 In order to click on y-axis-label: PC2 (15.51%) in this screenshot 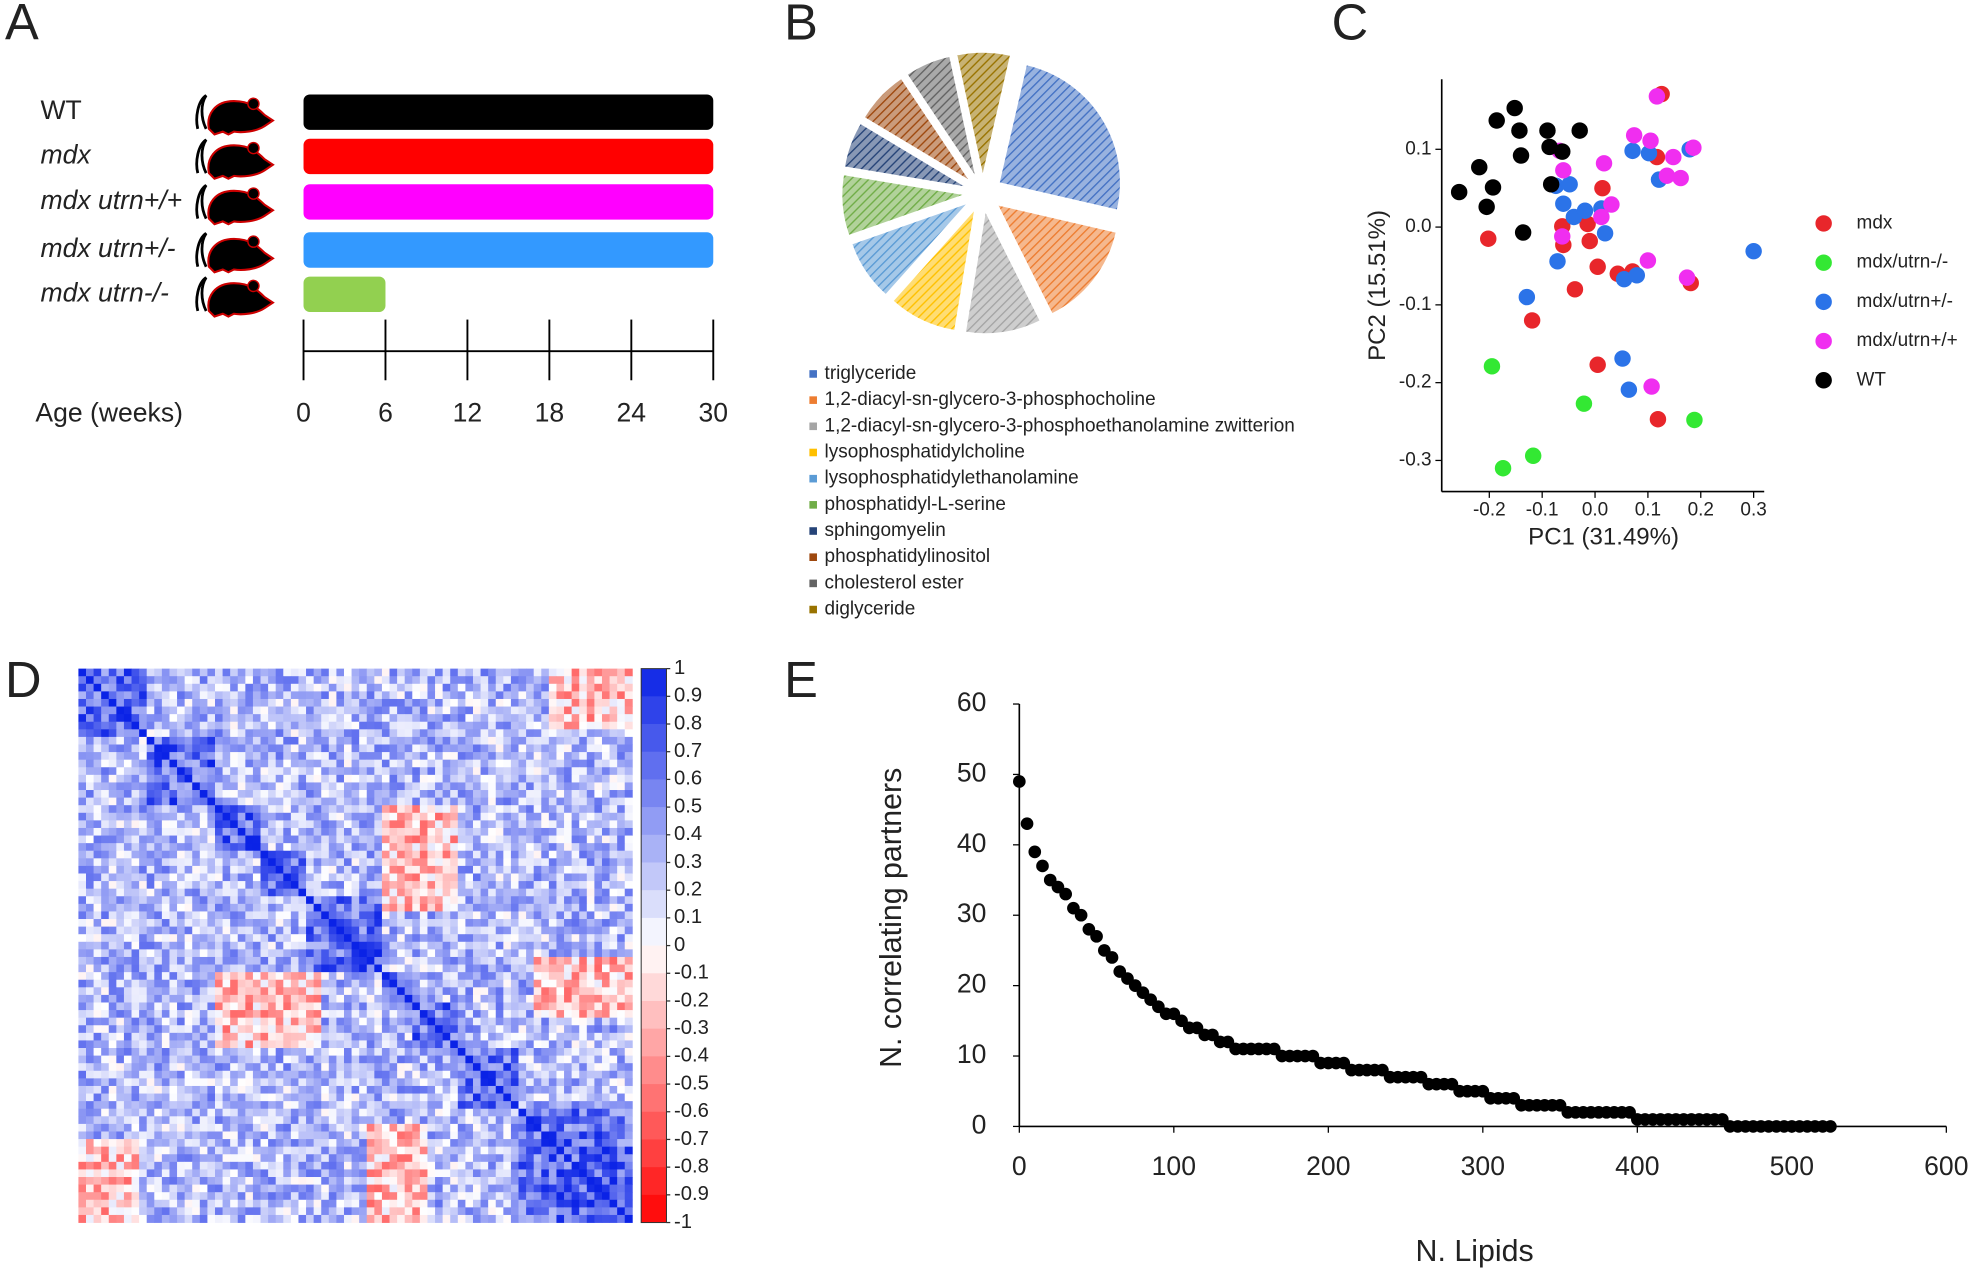, I will do `click(1377, 285)`.